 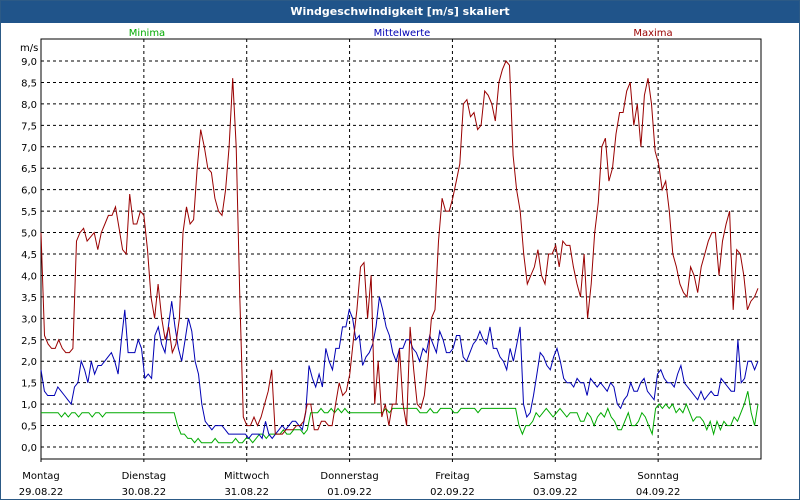 I want to click on series-line-minima, so click(x=400, y=417).